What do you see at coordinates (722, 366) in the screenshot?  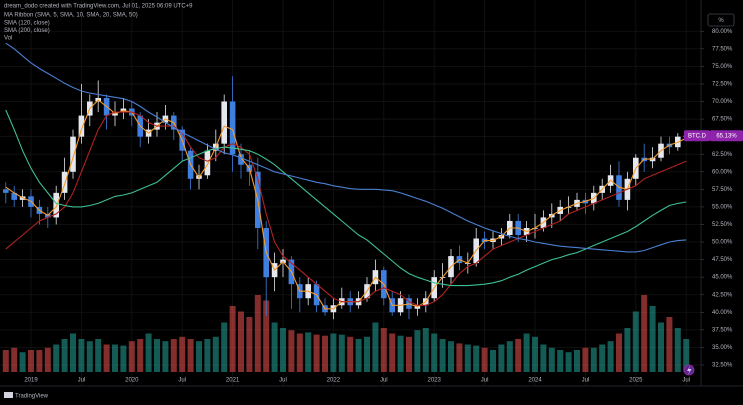 I see `y-tick-label: 32.50%` at bounding box center [722, 366].